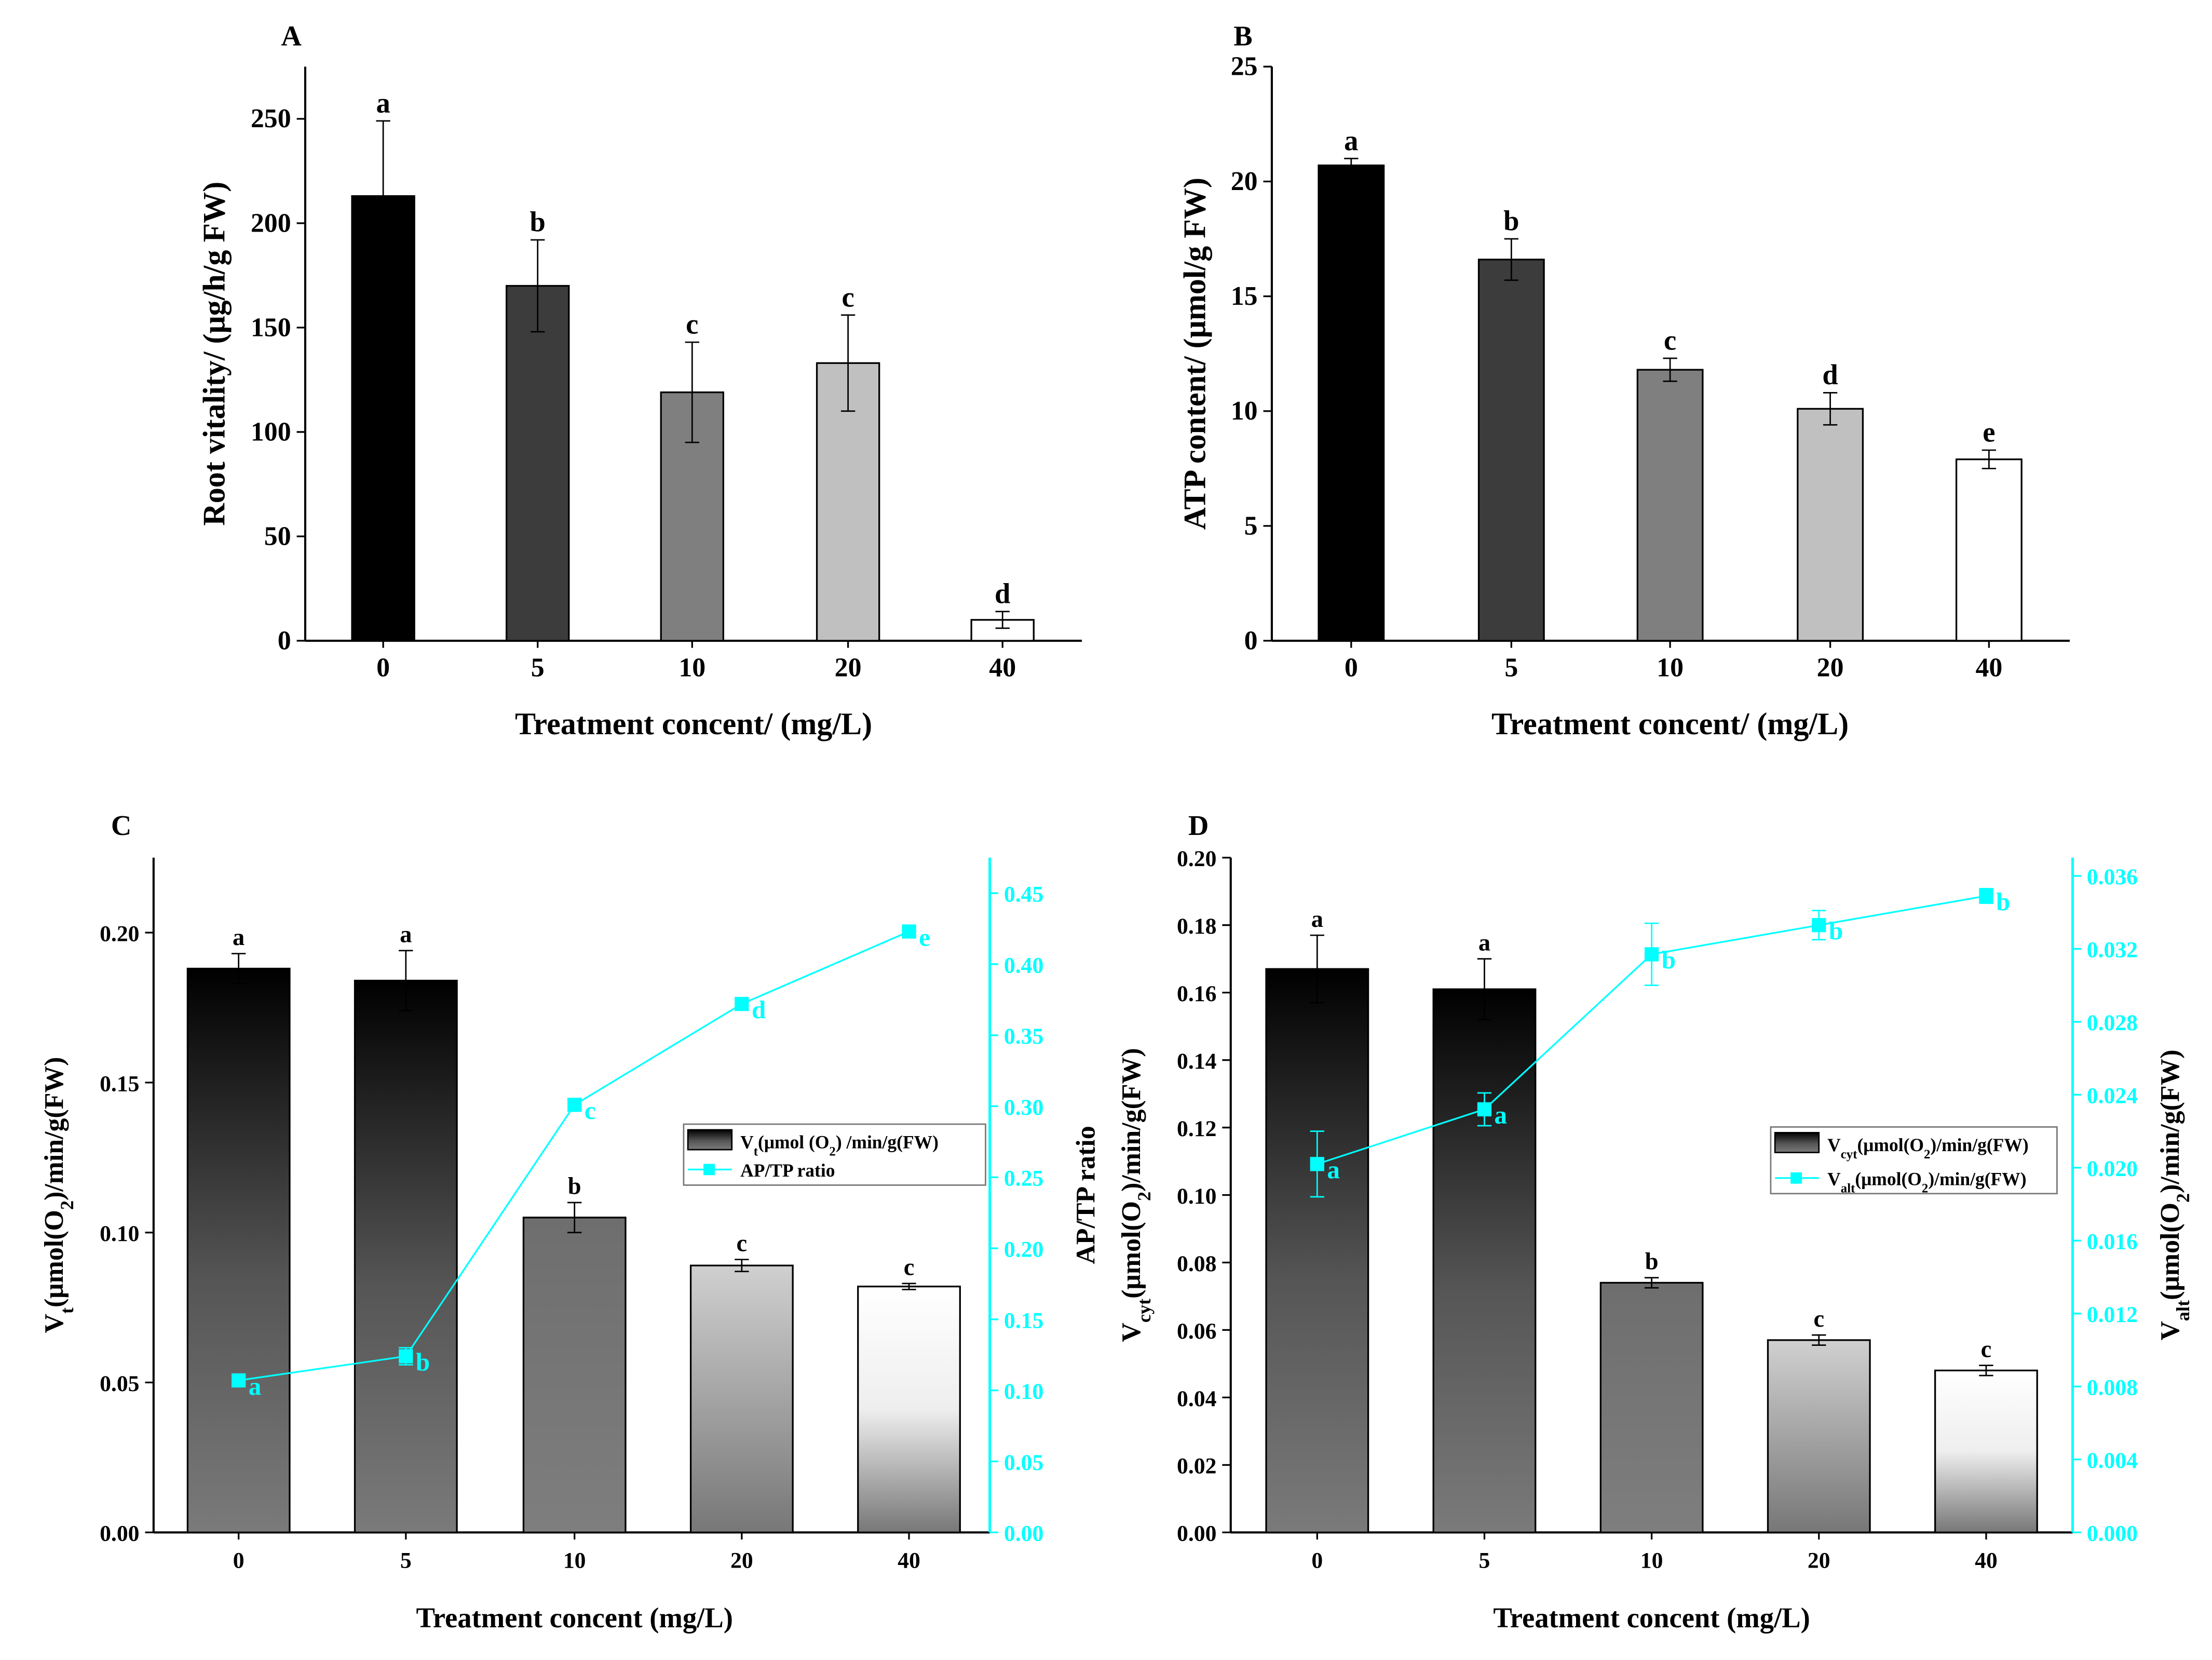 This screenshot has width=2212, height=1660. I want to click on right-y-tick-label: 0.036, so click(2112, 877).